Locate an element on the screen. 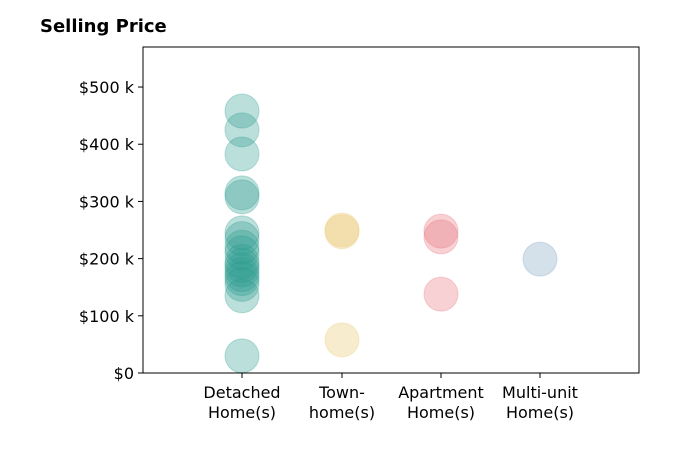  y-tick-label: $200 k is located at coordinates (107, 259).